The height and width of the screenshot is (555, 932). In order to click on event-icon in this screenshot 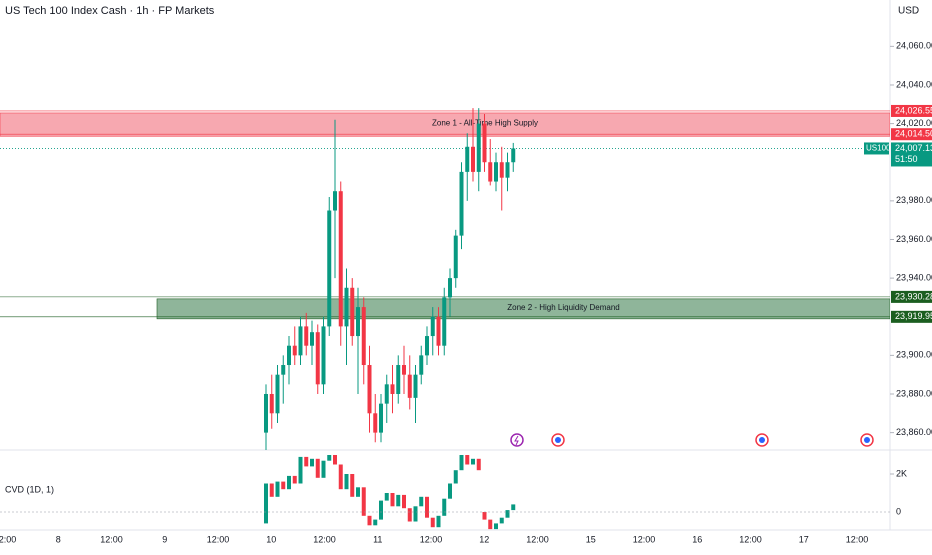, I will do `click(517, 440)`.